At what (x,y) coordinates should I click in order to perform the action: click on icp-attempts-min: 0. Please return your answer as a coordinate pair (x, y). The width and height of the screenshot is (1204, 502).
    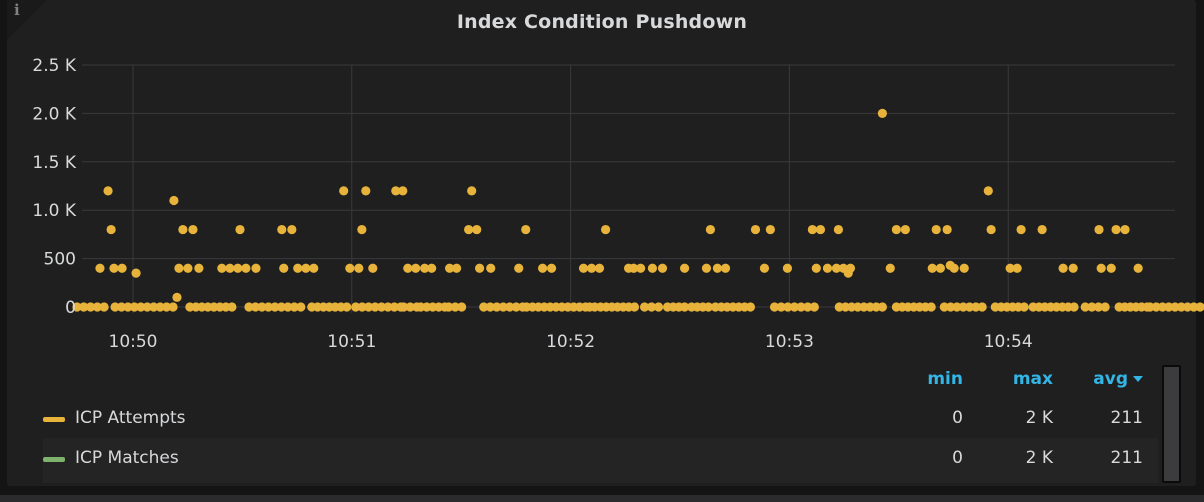
    Looking at the image, I should click on (957, 418).